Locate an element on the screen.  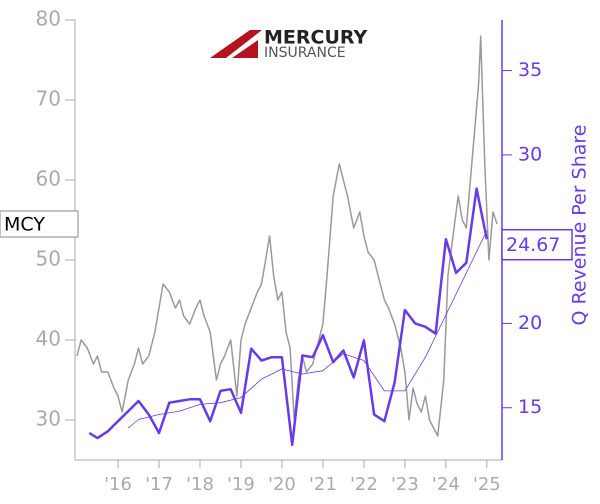
y-tick-label: 40 is located at coordinates (48, 339).